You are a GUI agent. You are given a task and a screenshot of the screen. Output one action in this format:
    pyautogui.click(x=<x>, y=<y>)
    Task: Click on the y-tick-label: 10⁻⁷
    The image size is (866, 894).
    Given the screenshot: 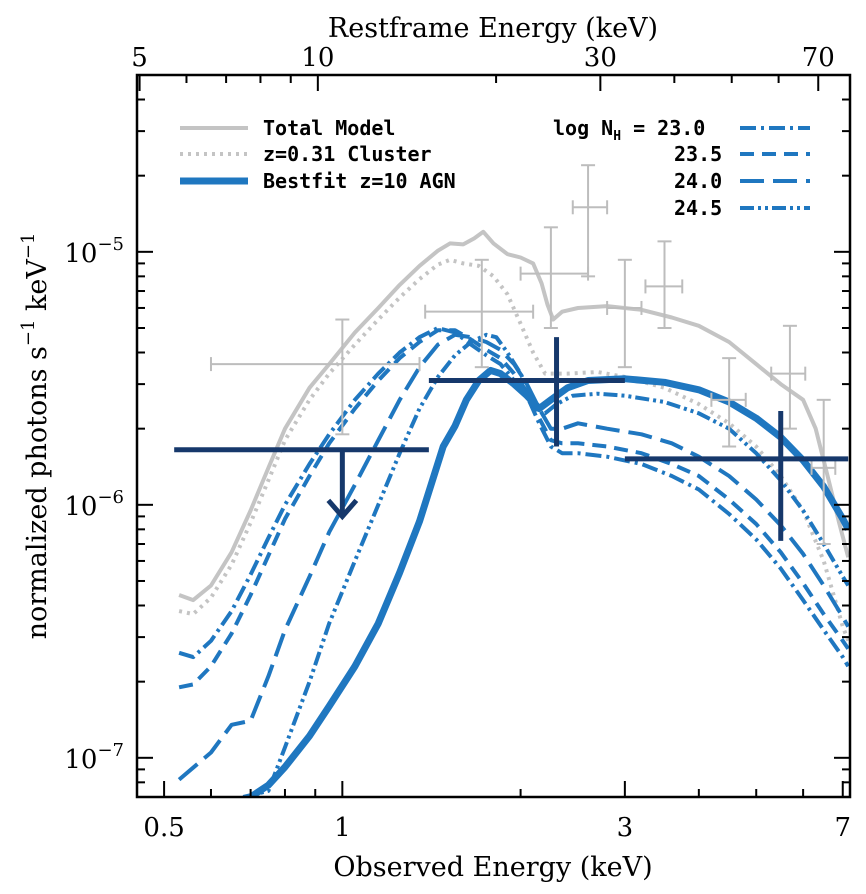 What is the action you would take?
    pyautogui.click(x=94, y=757)
    